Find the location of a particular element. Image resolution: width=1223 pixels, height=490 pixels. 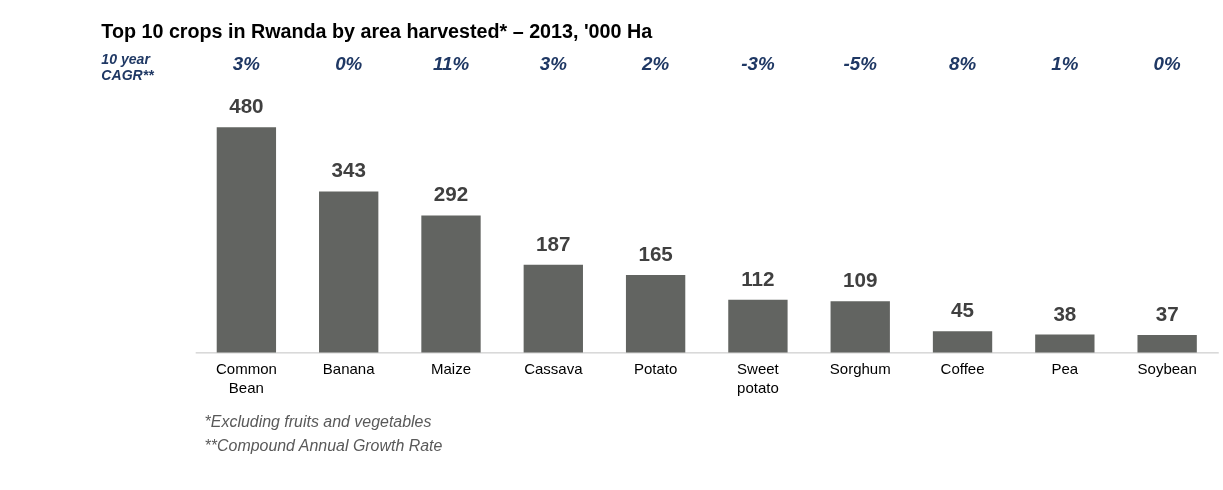

data-label: 343 is located at coordinates (348, 170).